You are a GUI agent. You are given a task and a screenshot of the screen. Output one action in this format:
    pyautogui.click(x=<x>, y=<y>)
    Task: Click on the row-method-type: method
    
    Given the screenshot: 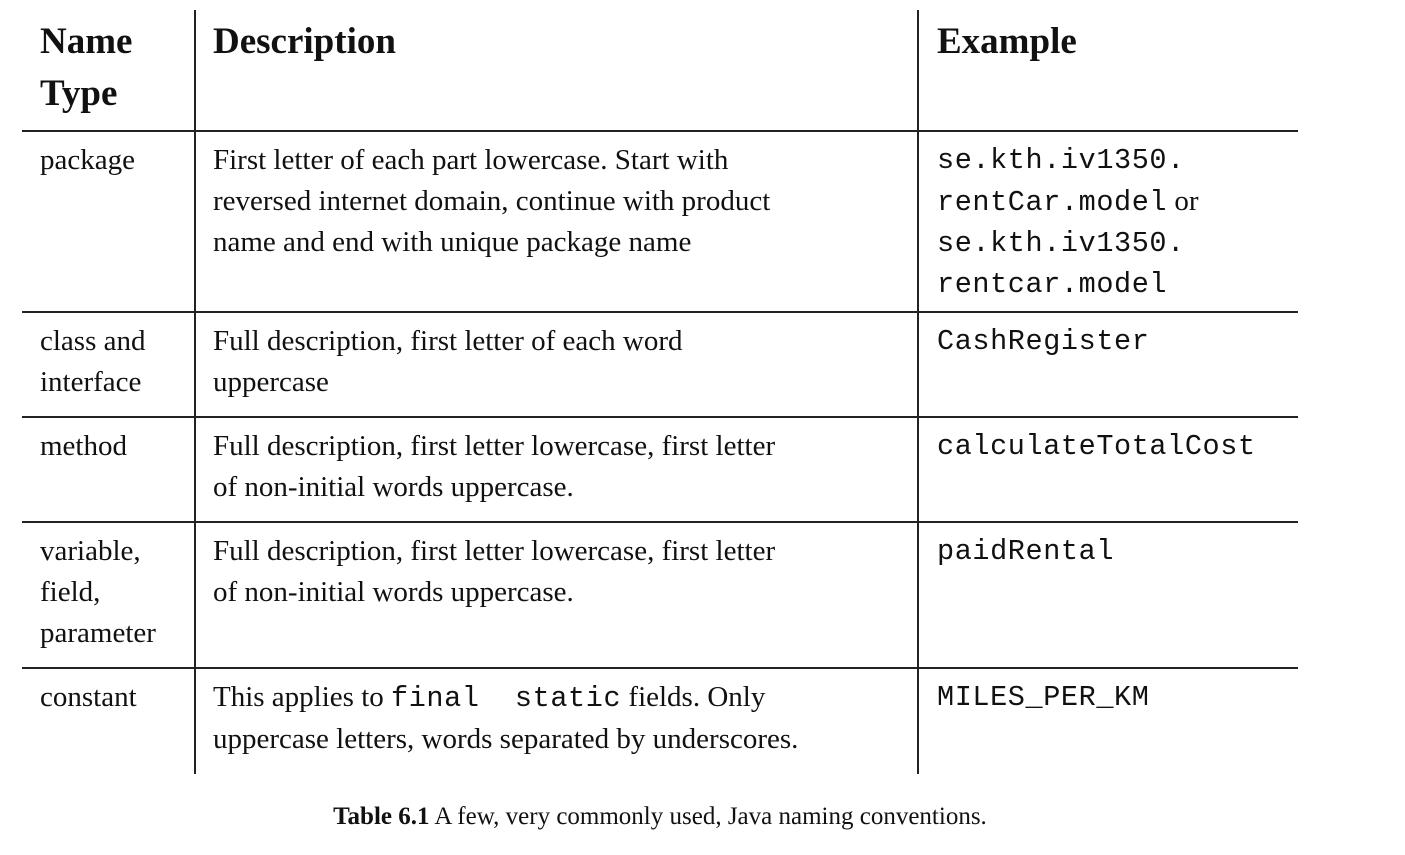 What is the action you would take?
    pyautogui.click(x=83, y=446)
    